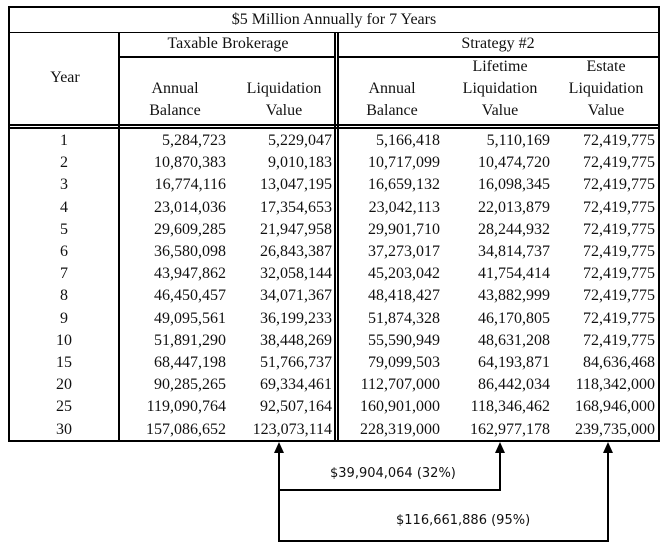  What do you see at coordinates (408, 140) in the screenshot?
I see `cell-s2-annual-balance: 5,166,418` at bounding box center [408, 140].